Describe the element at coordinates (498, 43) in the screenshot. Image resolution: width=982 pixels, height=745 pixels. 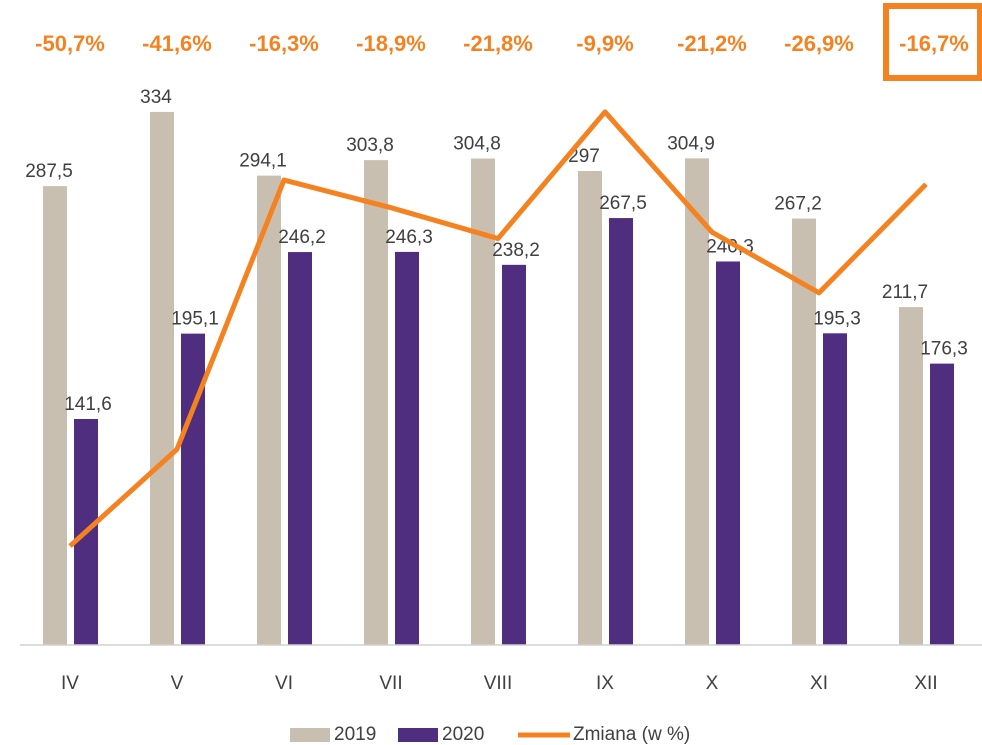
I see `percent-label: -21,8%` at that location.